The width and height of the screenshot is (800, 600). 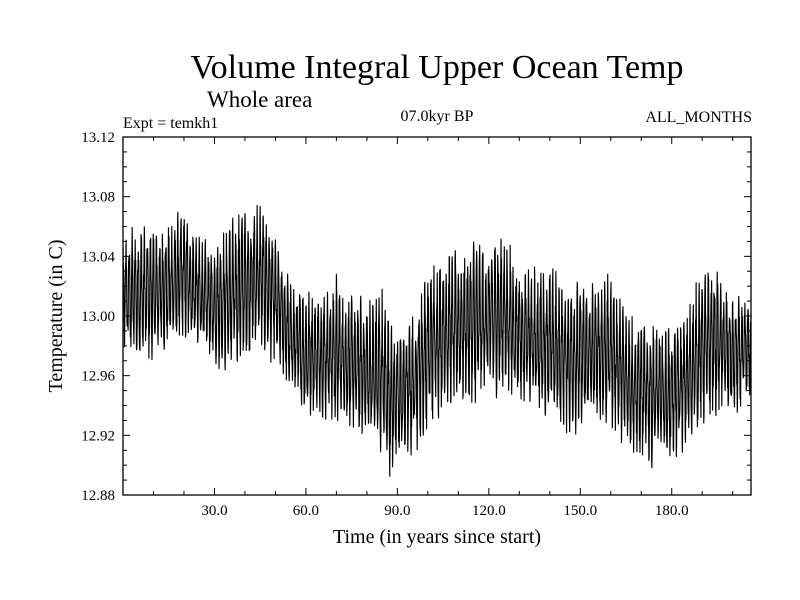 I want to click on y-tick-label: 13.04, so click(x=98, y=257).